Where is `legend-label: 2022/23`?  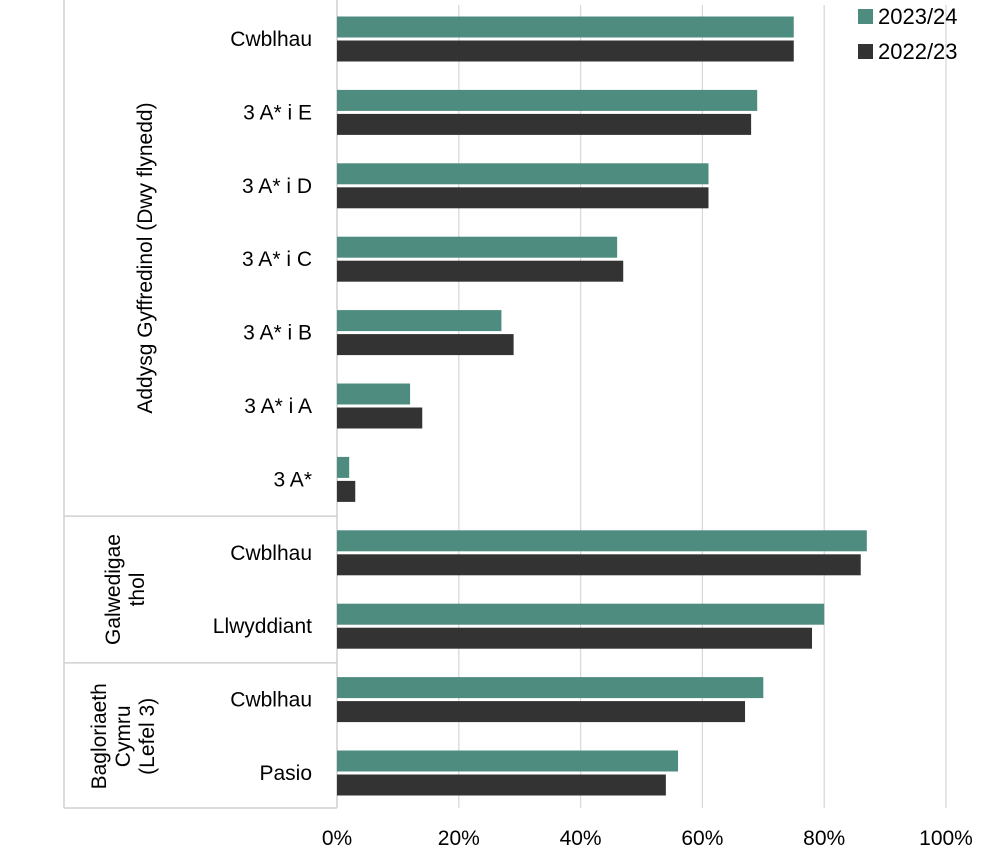 legend-label: 2022/23 is located at coordinates (918, 51).